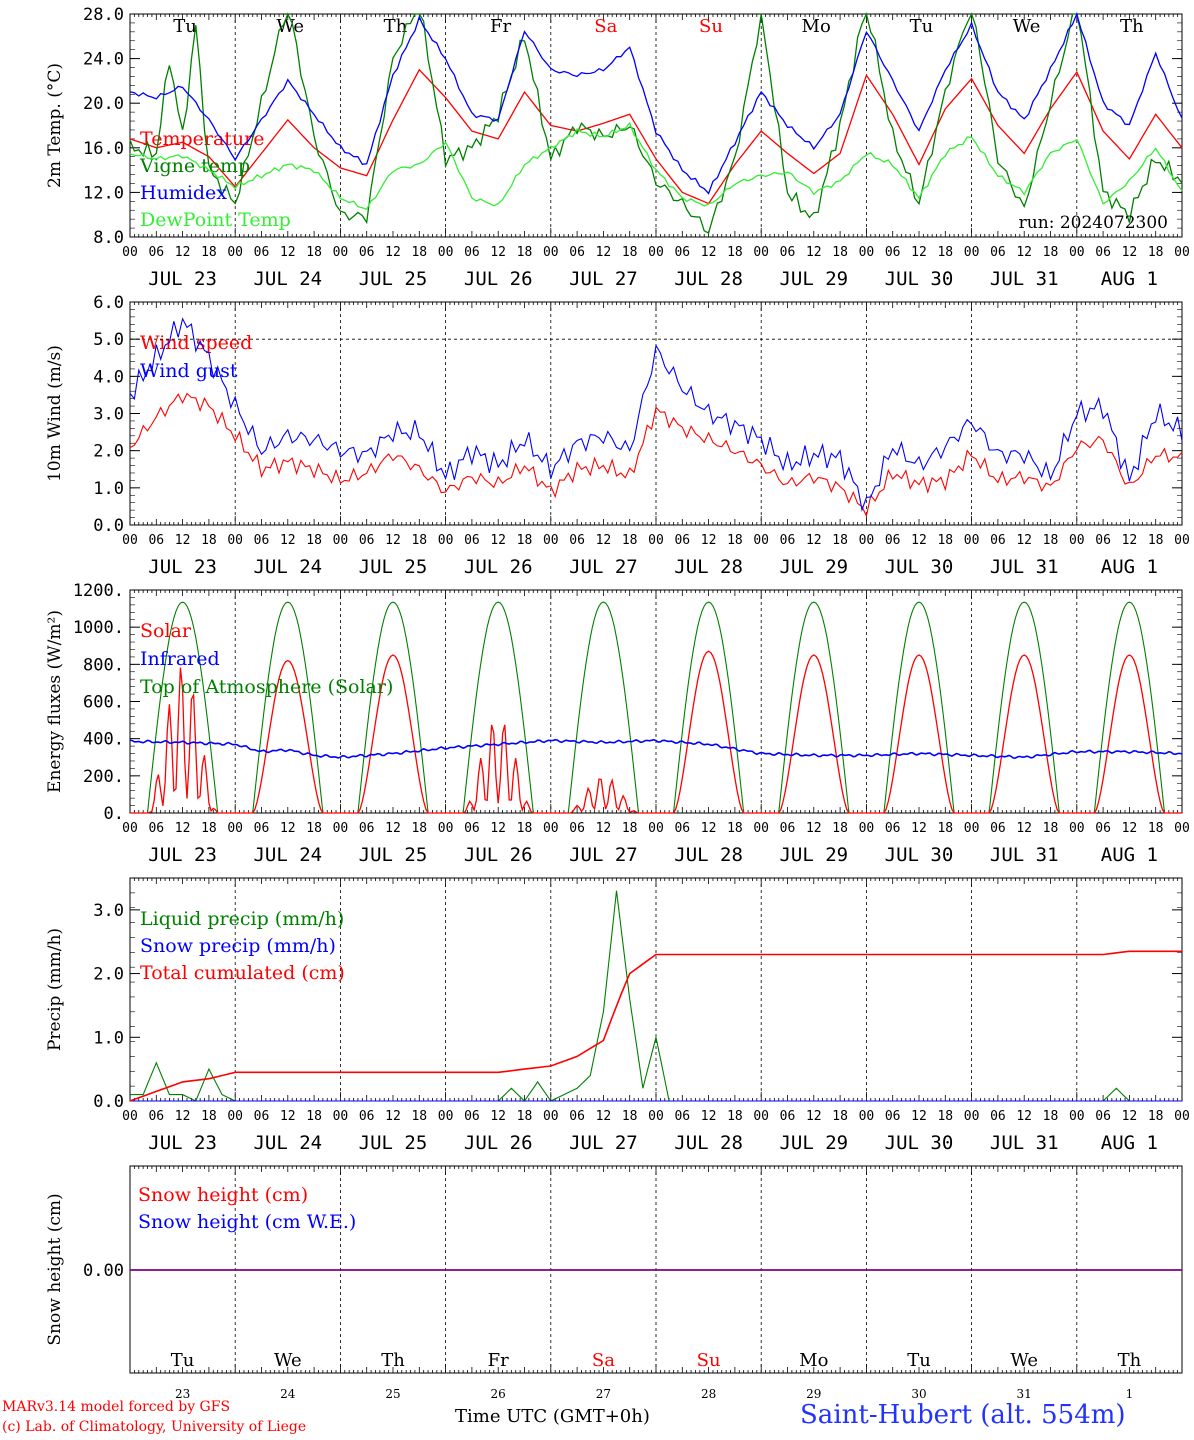  Describe the element at coordinates (393, 567) in the screenshot. I see `date-label: JUL 25` at that location.